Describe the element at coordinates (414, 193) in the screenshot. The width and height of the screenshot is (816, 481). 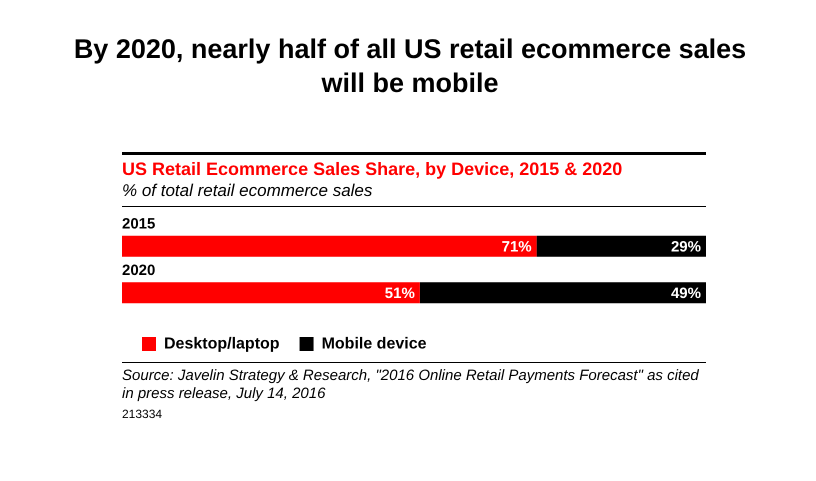
I see `text: % of total retail ecommerce sales` at that location.